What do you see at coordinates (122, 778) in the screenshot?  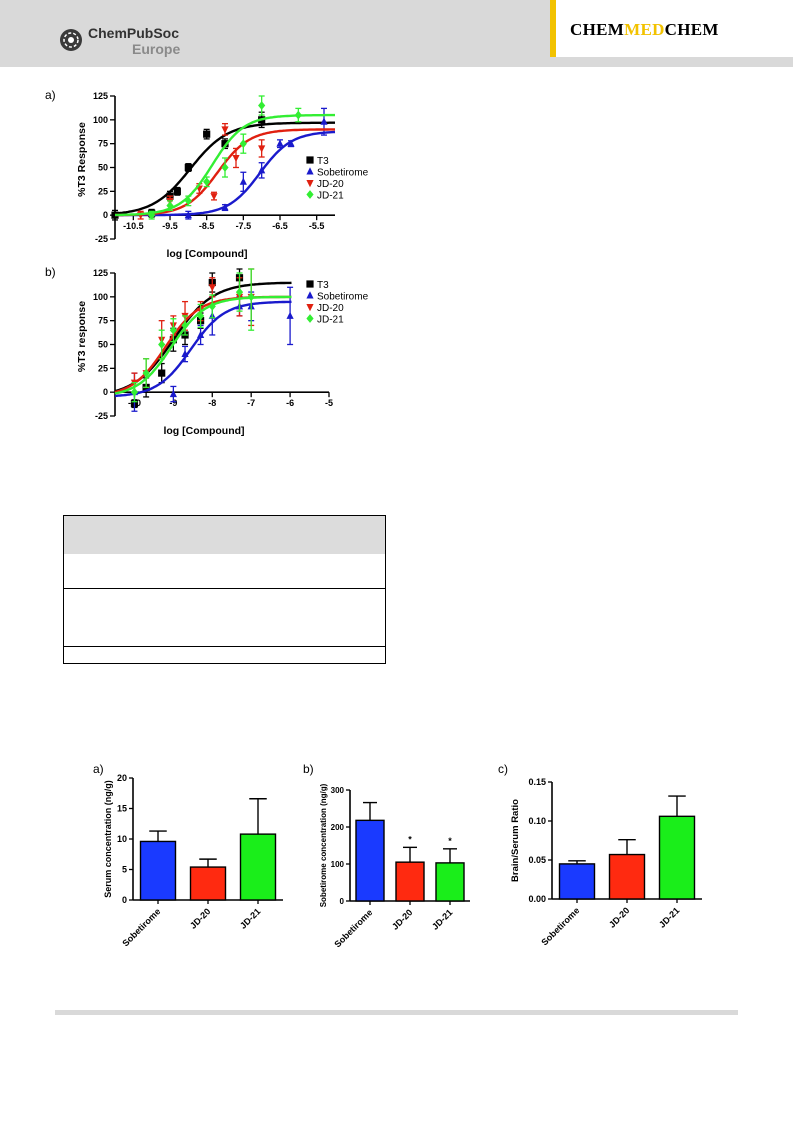 I see `y-tick-label: 20` at bounding box center [122, 778].